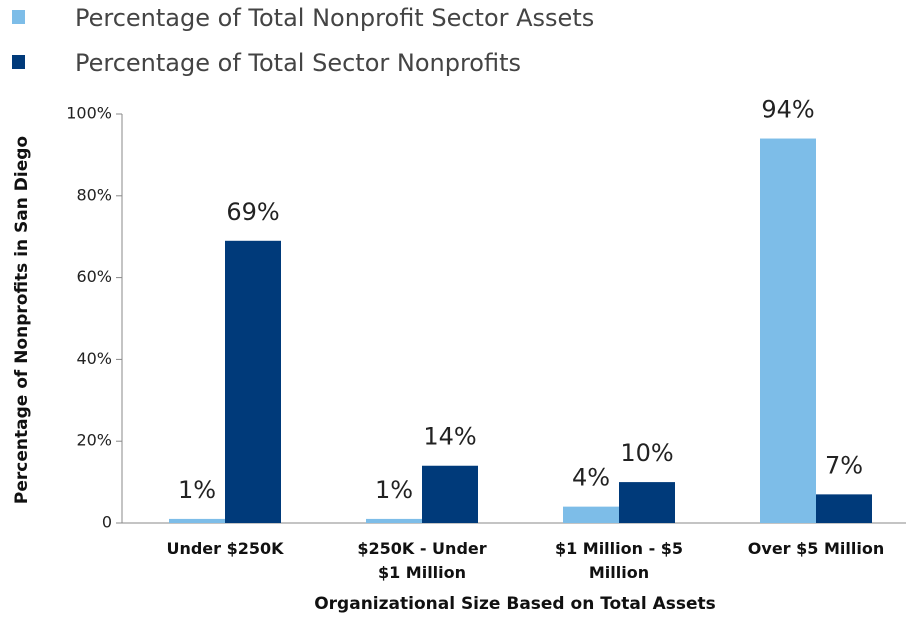 The height and width of the screenshot is (639, 919). Describe the element at coordinates (94, 440) in the screenshot. I see `y-tick-label: 20%` at that location.